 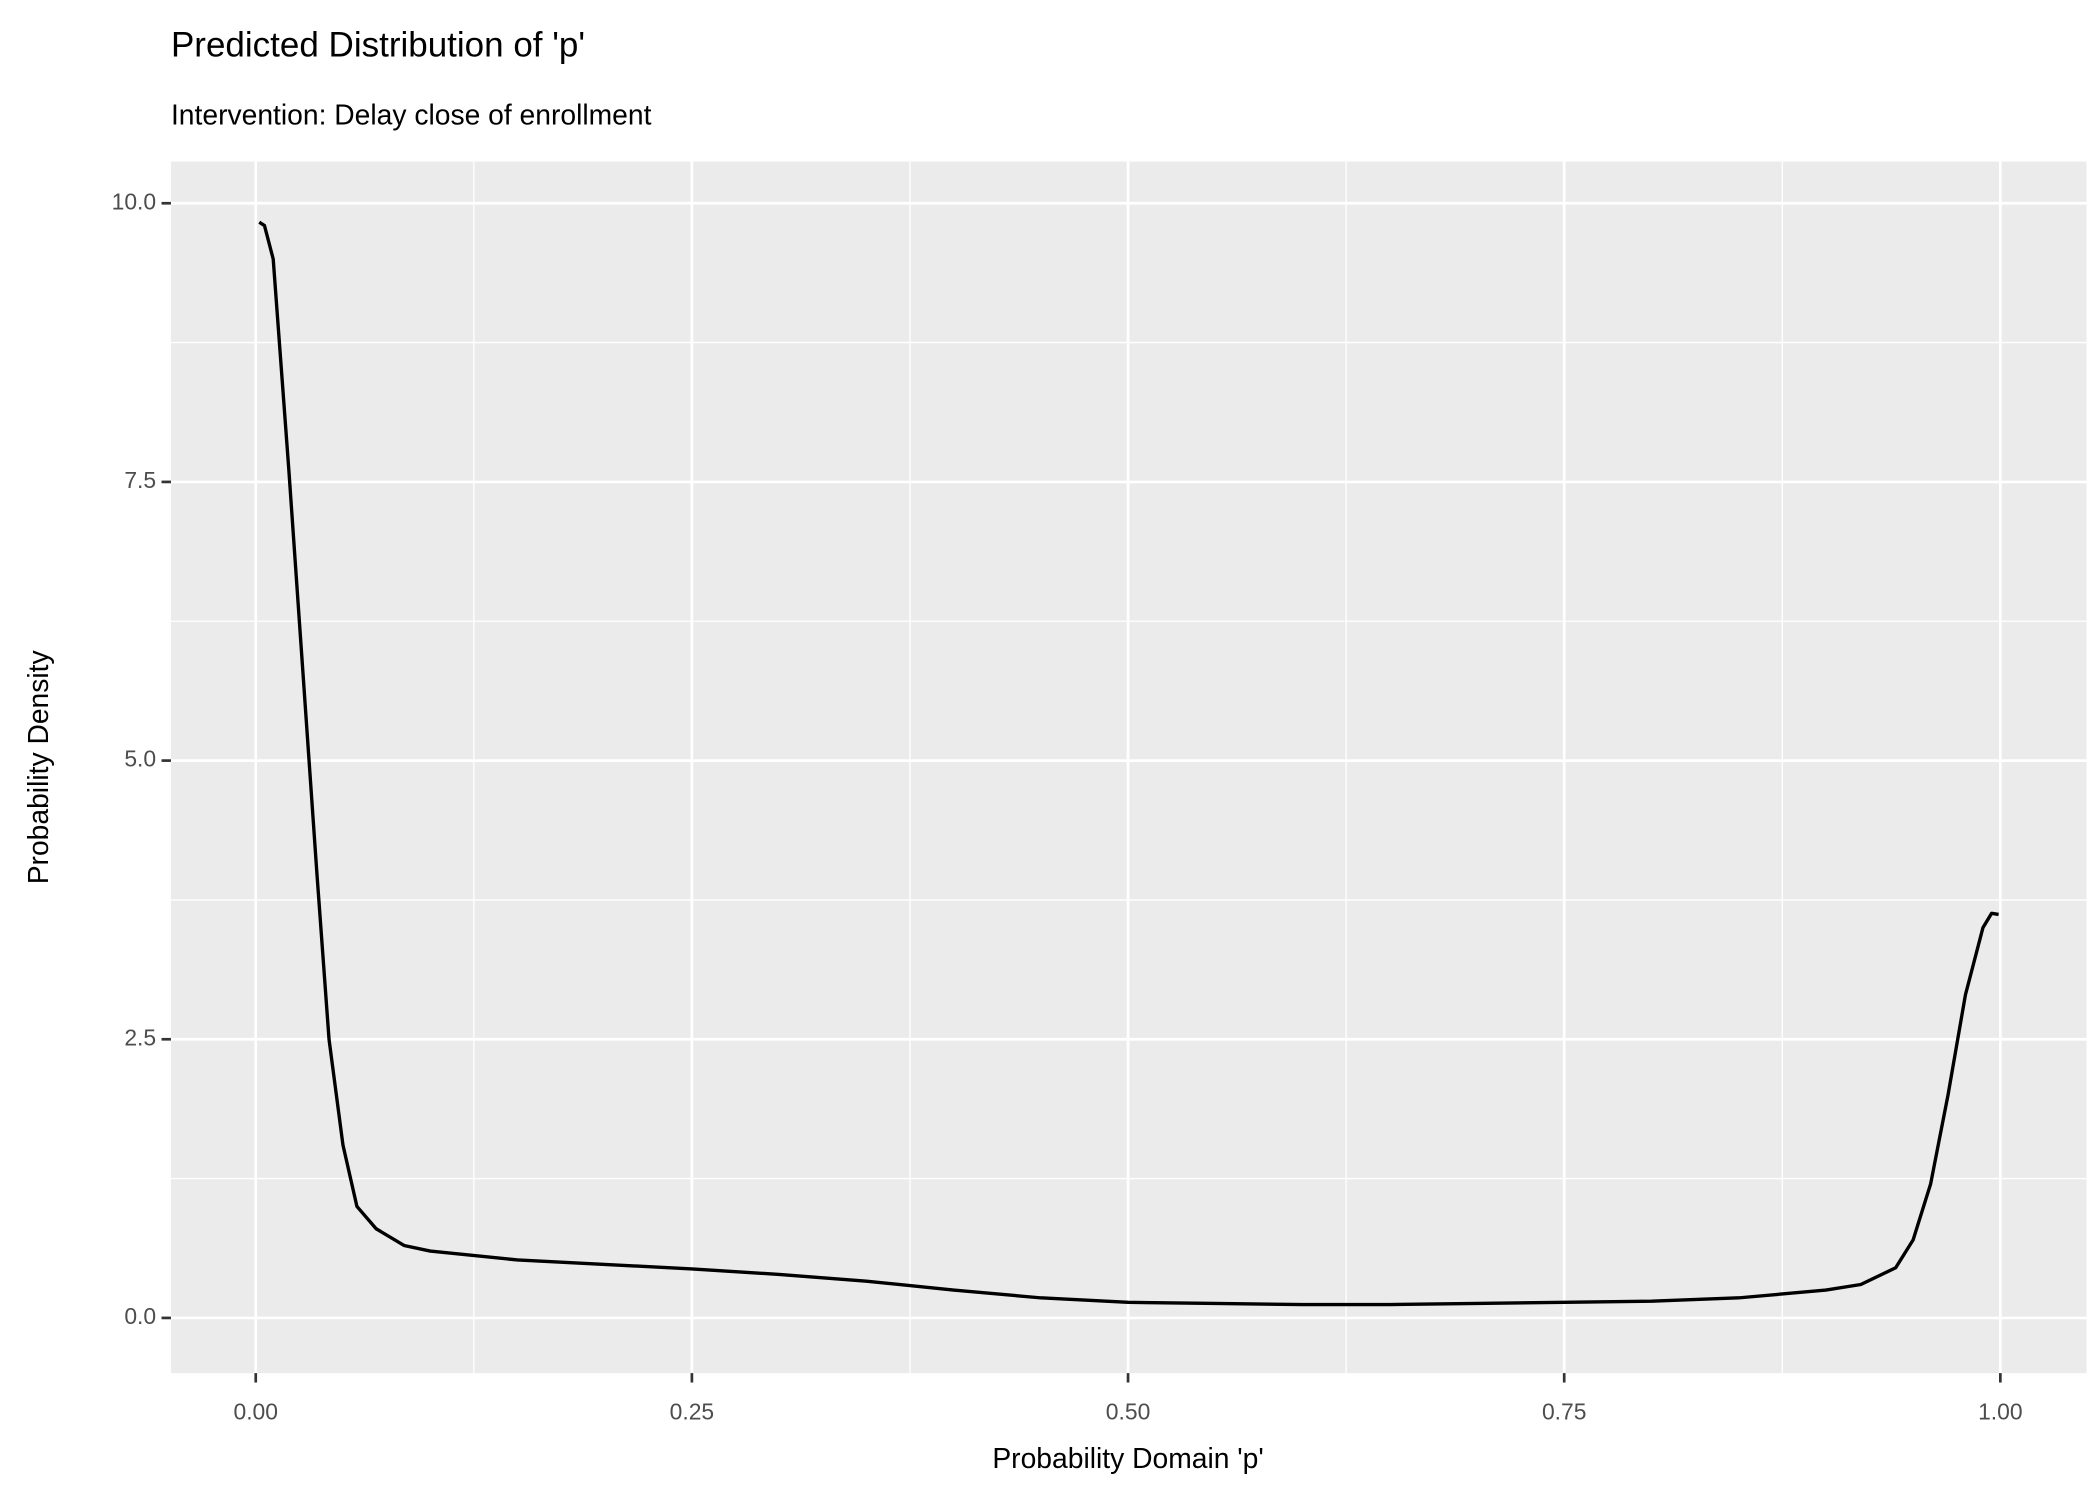 What do you see at coordinates (255, 1412) in the screenshot?
I see `x-tick-label: 0.00` at bounding box center [255, 1412].